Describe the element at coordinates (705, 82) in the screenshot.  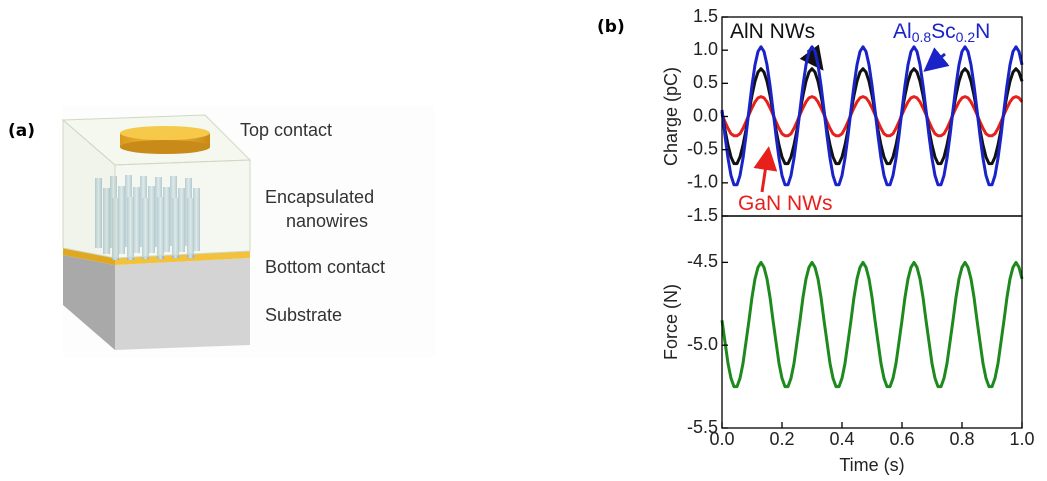
I see `y-tick-label: 0.5` at that location.